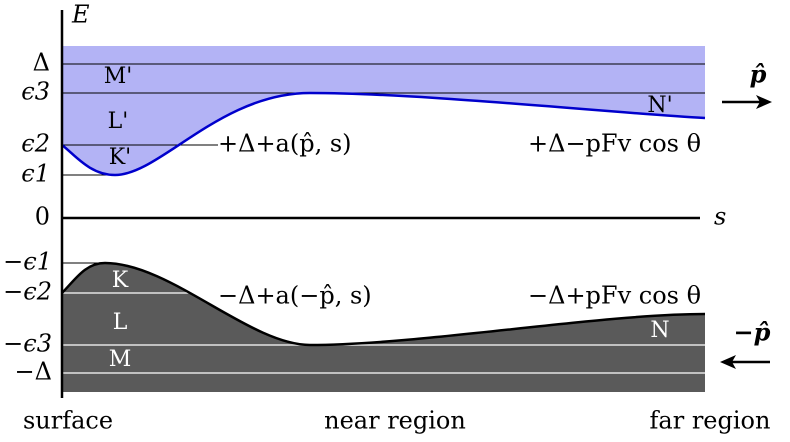 The height and width of the screenshot is (442, 790). What do you see at coordinates (720, 217) in the screenshot?
I see `x-label: s` at bounding box center [720, 217].